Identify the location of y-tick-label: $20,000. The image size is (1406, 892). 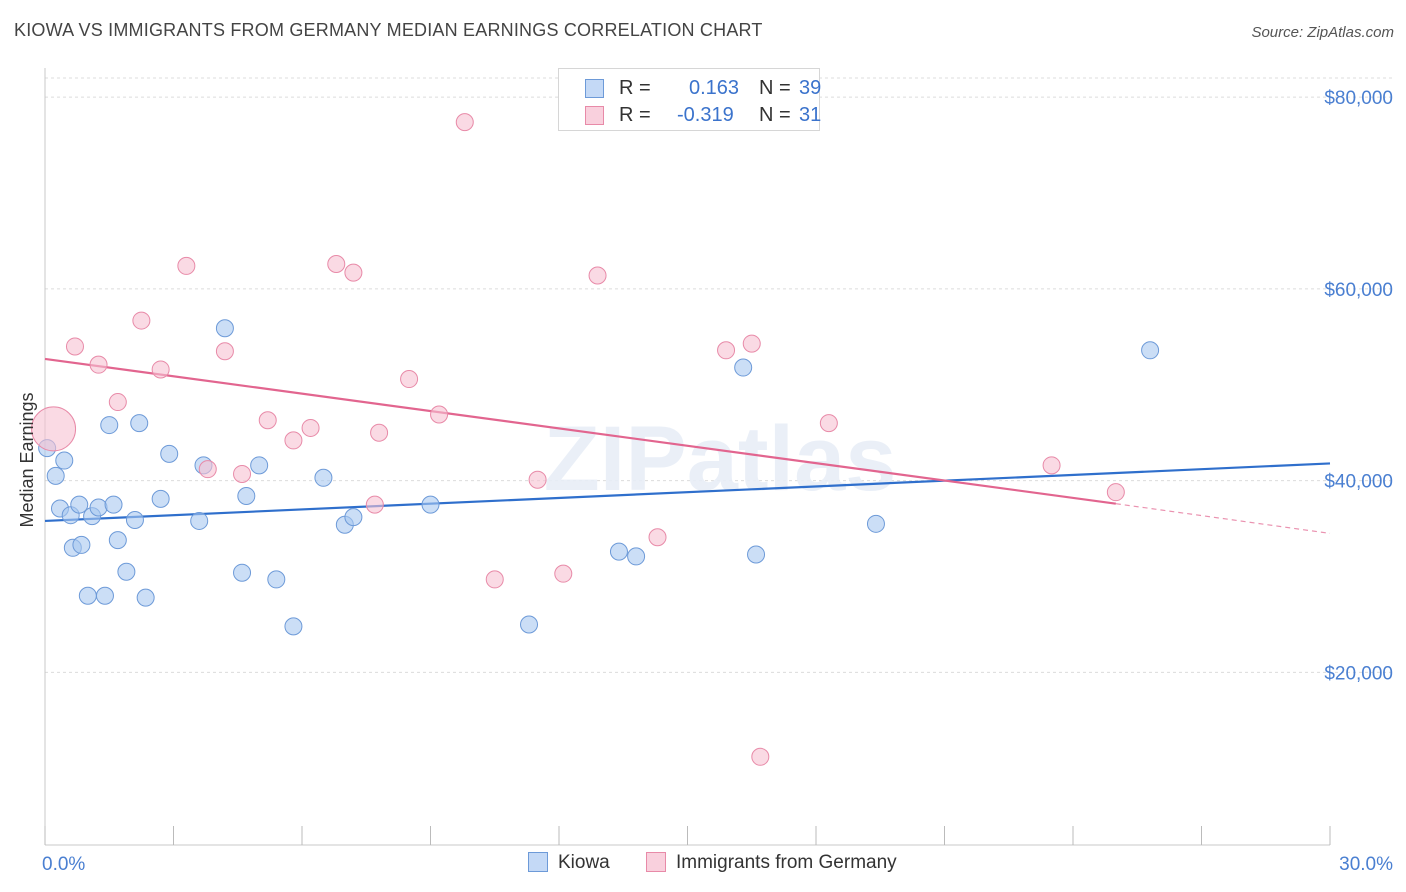
(1358, 673).